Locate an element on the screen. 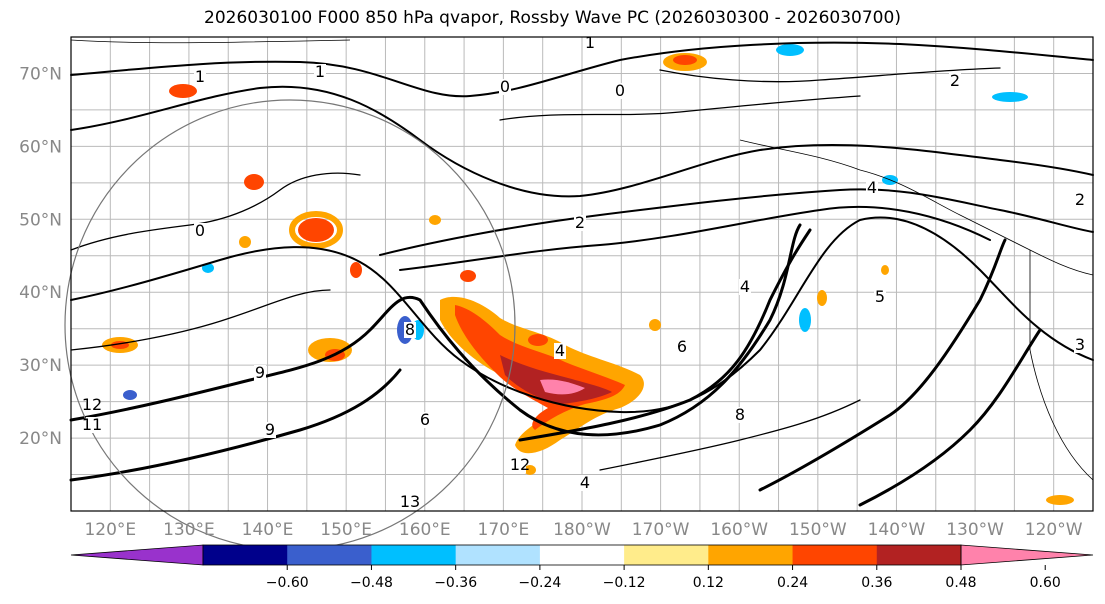 The height and width of the screenshot is (604, 1105). contour-label: 3 is located at coordinates (1080, 344).